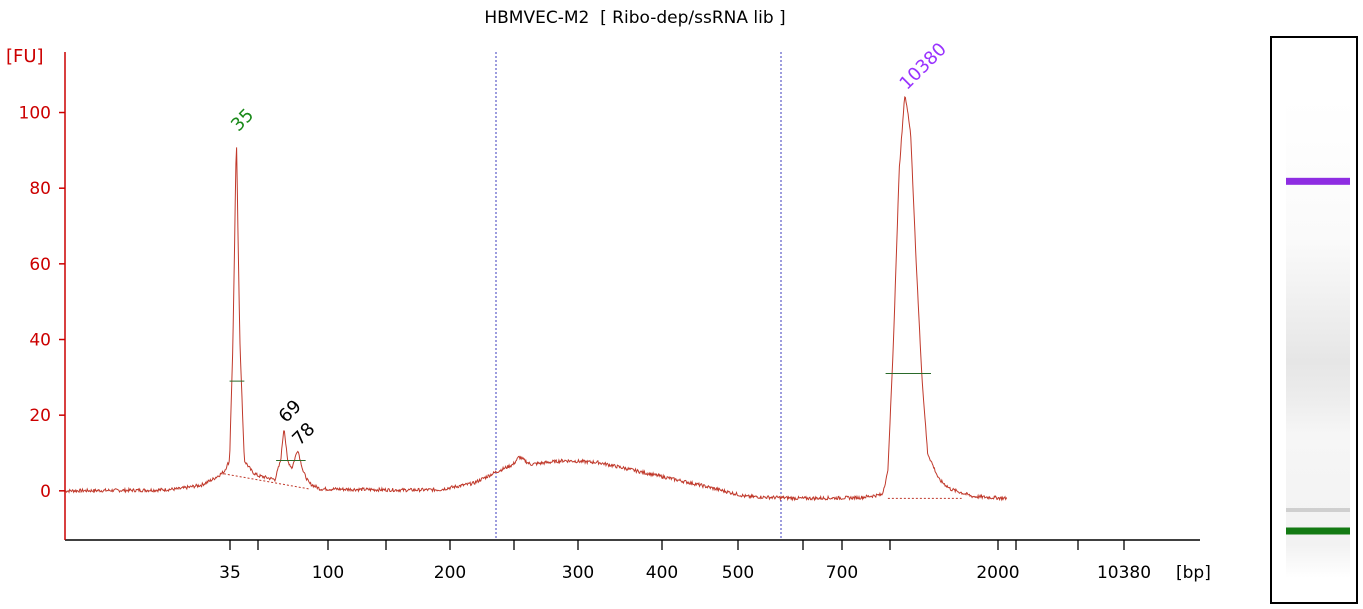 This screenshot has height=609, width=1363. I want to click on gel-lane-background, so click(1318, 338).